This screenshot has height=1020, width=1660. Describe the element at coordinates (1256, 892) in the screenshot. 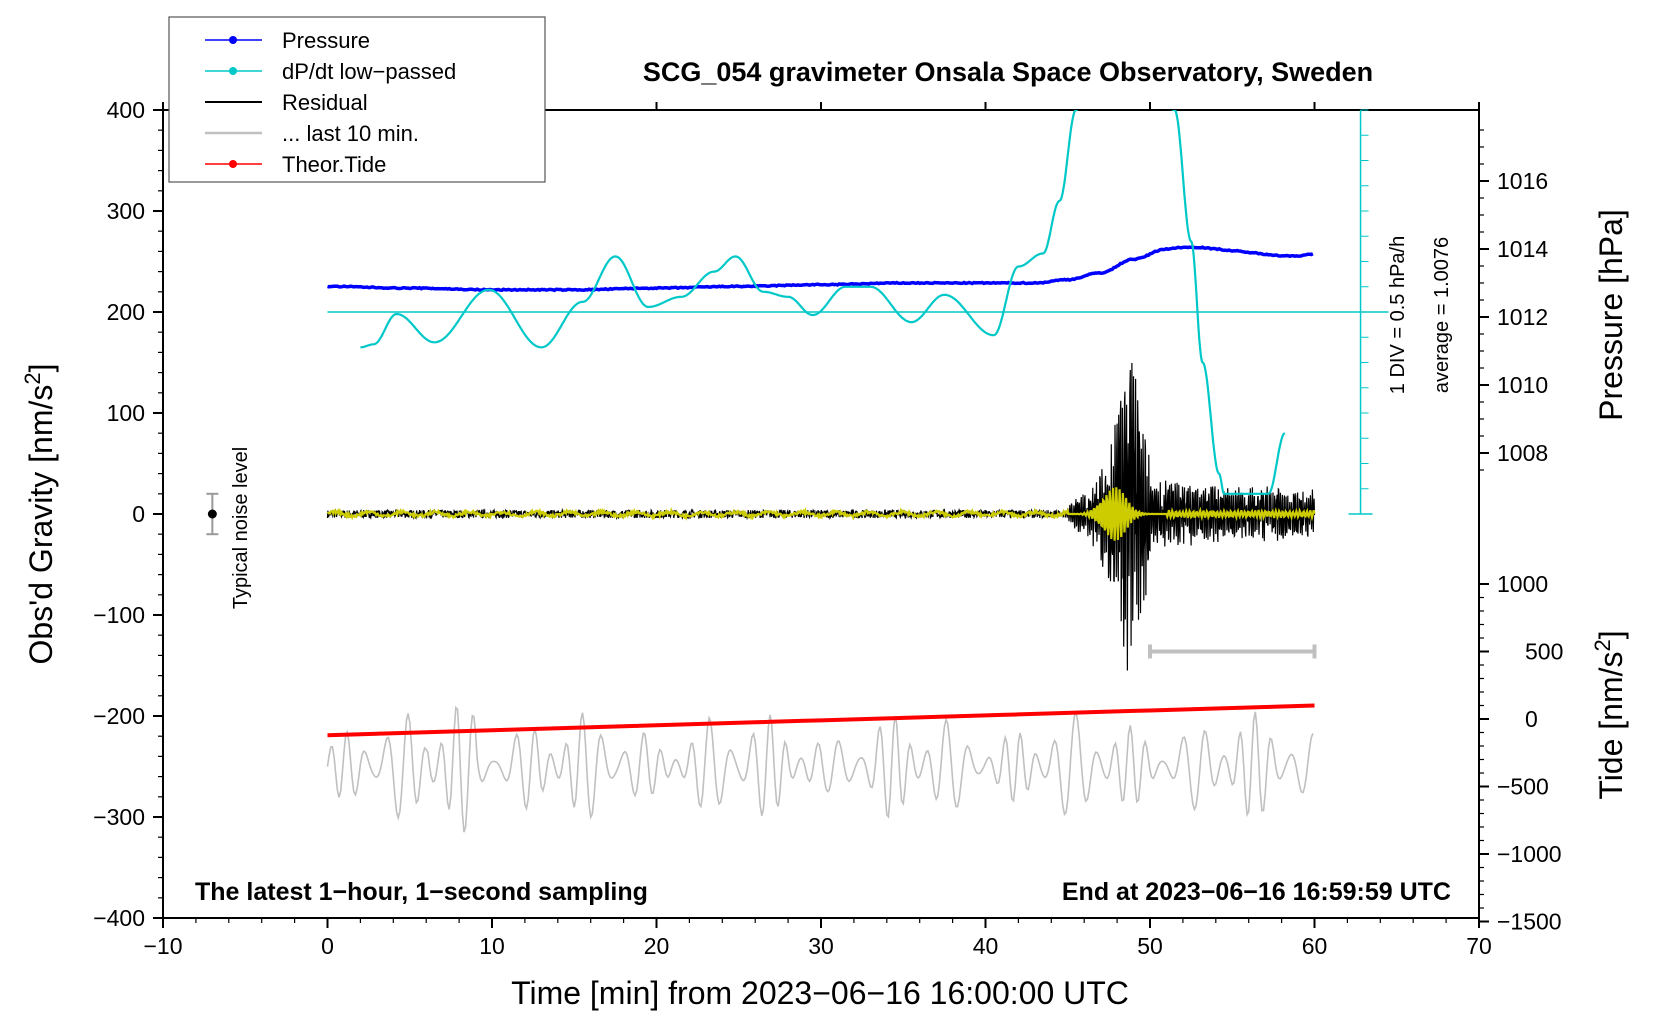

I see `annotation-end-time: End at 2023−06−16 16:59:59 UTC` at that location.